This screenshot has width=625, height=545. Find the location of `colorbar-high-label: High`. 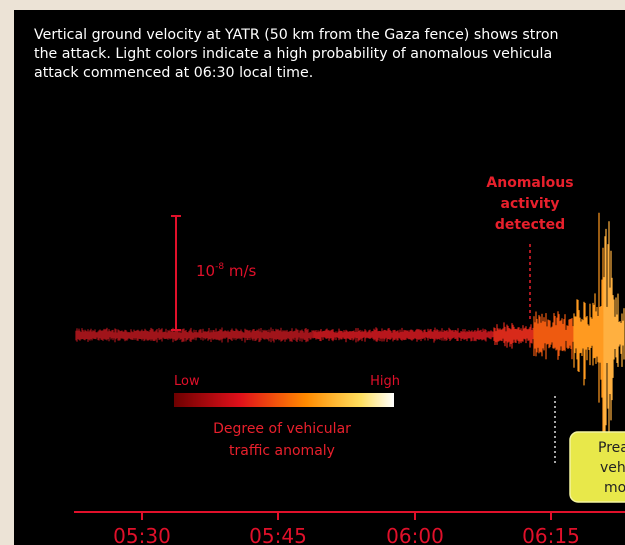

colorbar-high-label: High is located at coordinates (385, 381).